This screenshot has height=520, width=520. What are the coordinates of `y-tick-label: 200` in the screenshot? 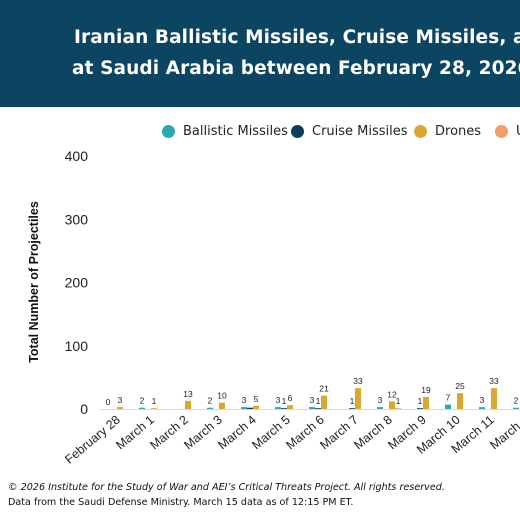 It's located at (77, 283).